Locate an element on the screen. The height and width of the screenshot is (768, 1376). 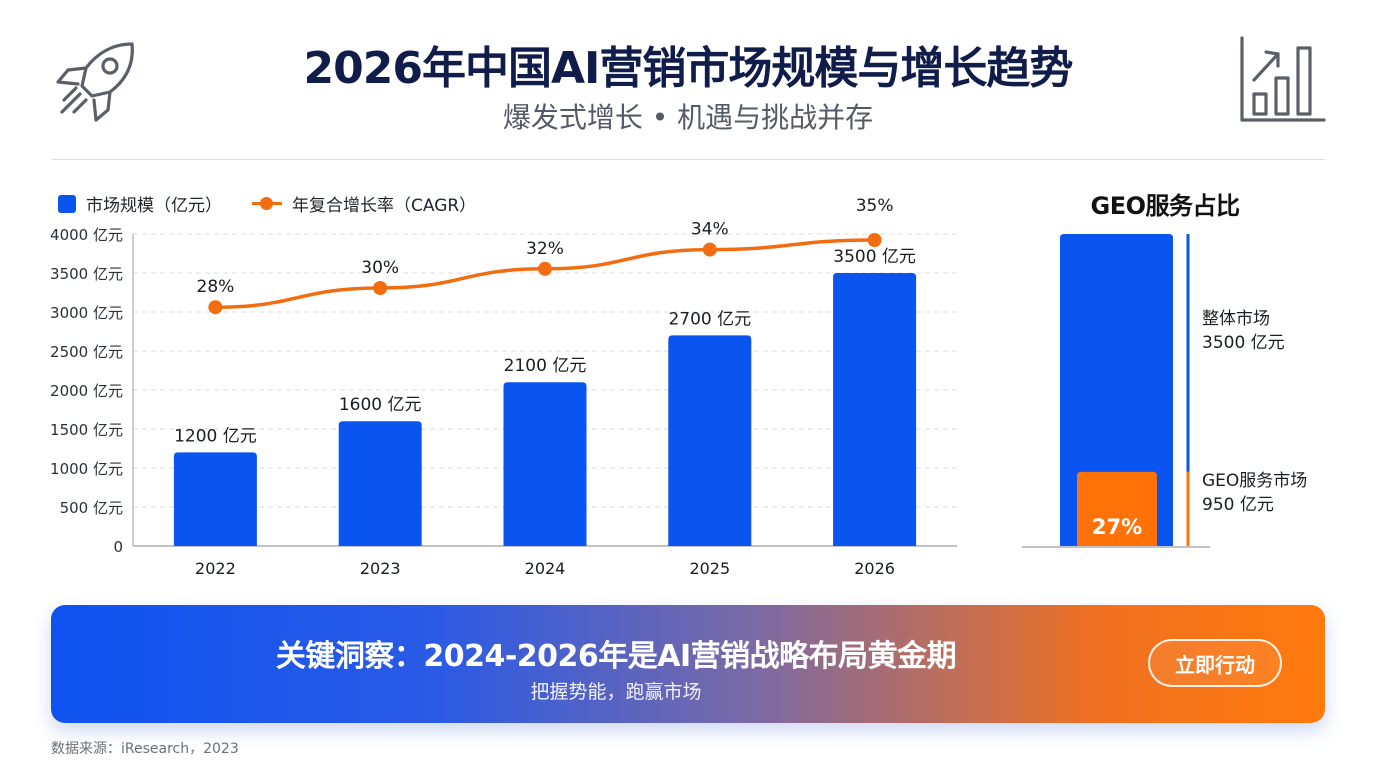
page-title: 2026年中国AI营销市场规模与增长趋势 is located at coordinates (688, 68).